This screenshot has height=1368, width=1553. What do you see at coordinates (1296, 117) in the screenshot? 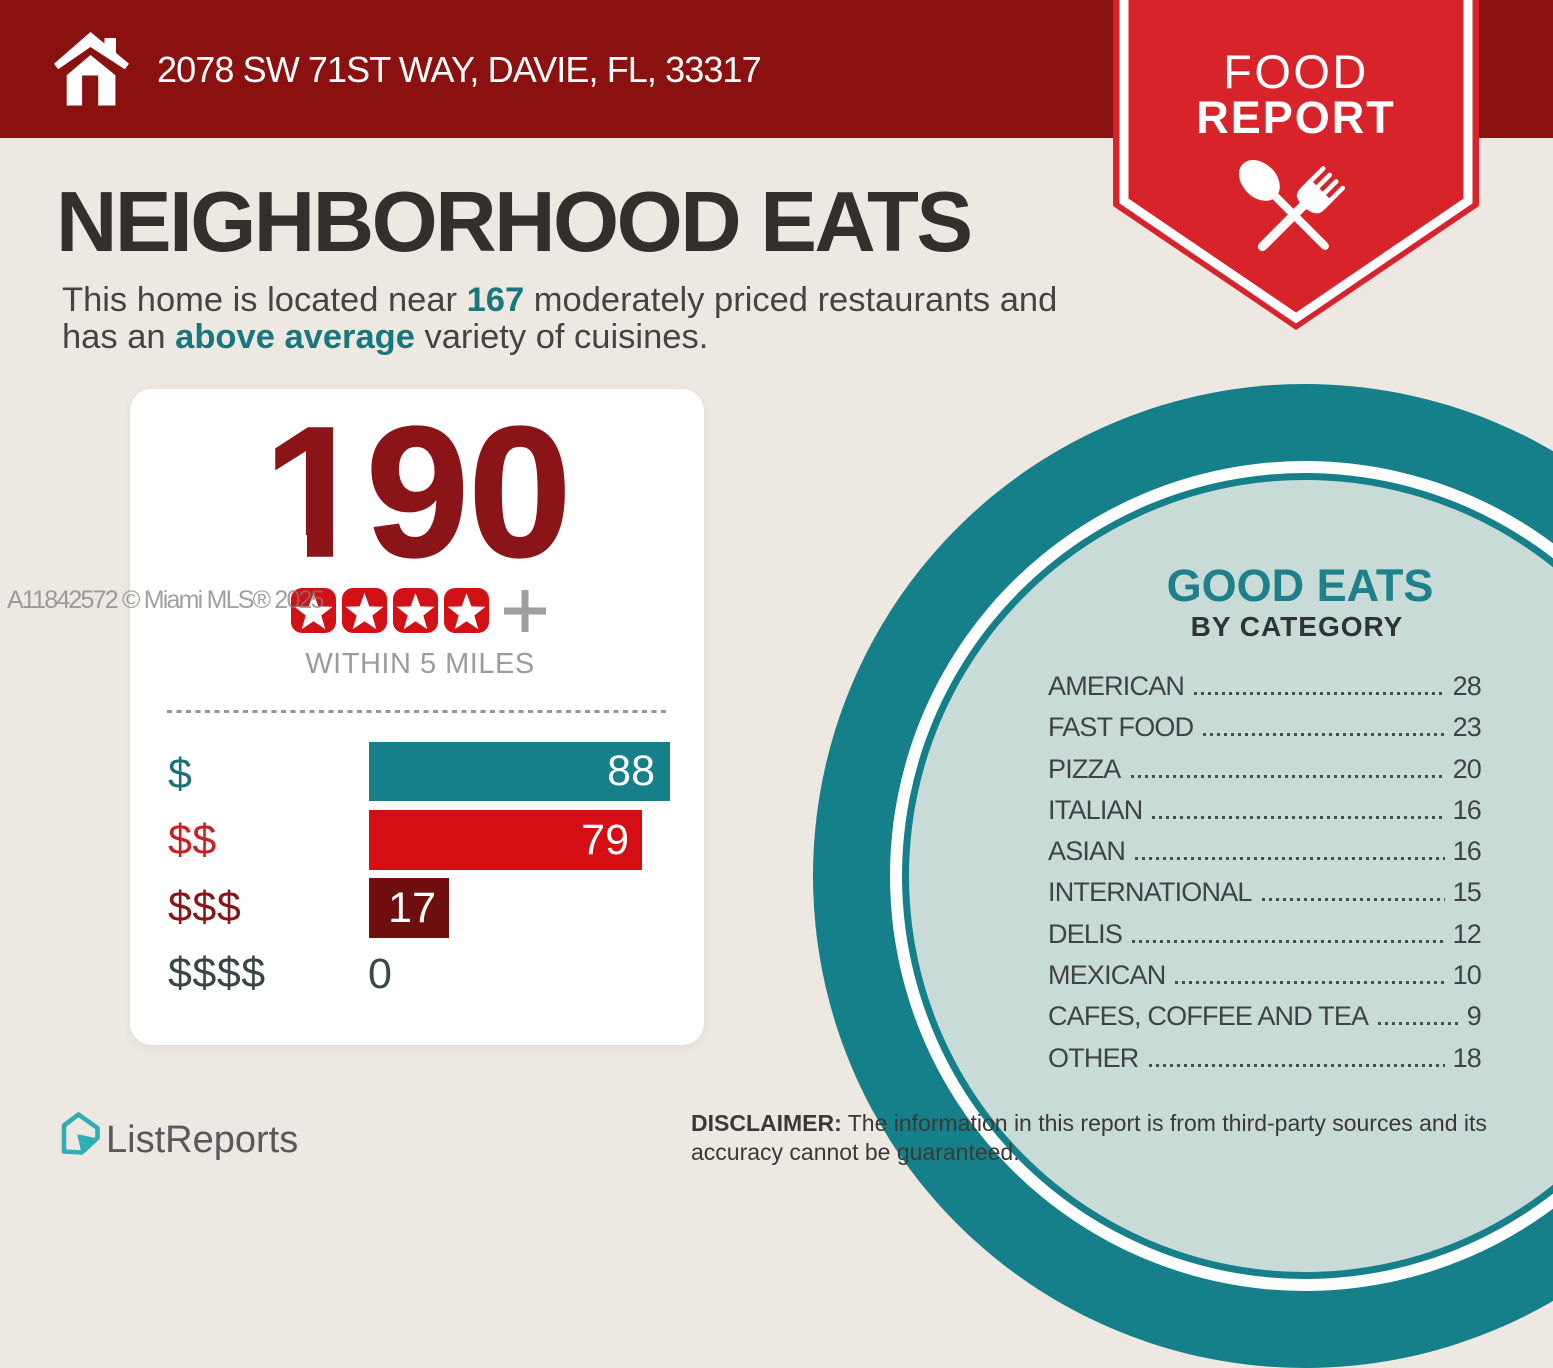
I see `svg-text: REPORT` at bounding box center [1296, 117].